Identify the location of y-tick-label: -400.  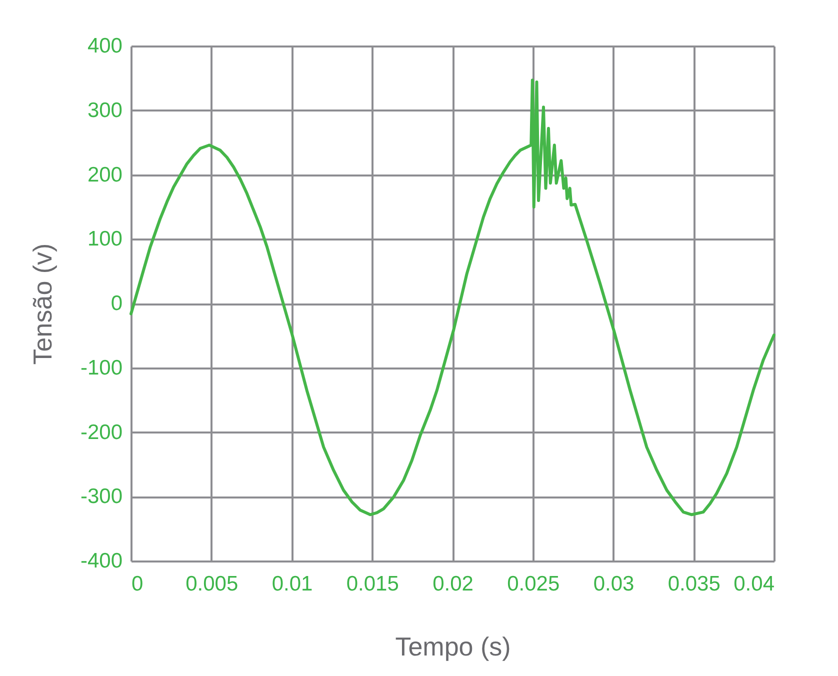
(101, 561).